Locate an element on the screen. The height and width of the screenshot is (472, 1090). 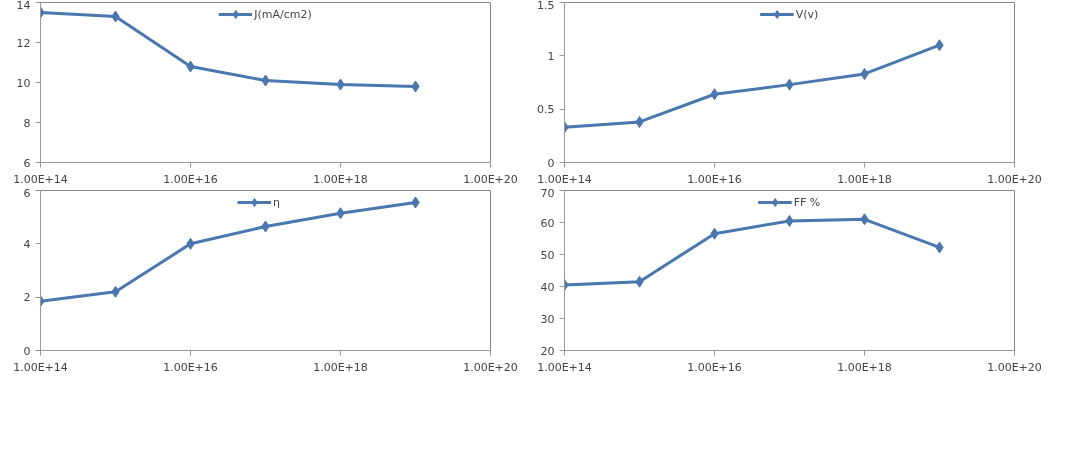
y-tick-label: 2 is located at coordinates (27, 298).